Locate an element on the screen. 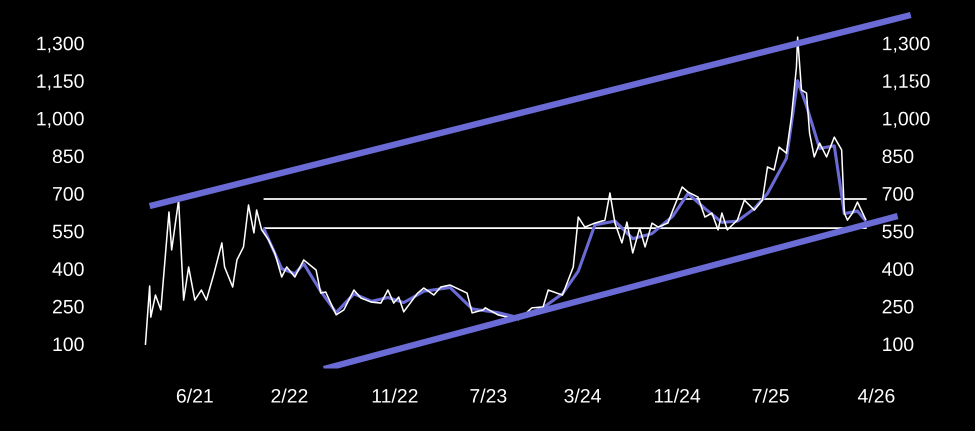 This screenshot has width=975, height=431. y2-tick-label: 850 is located at coordinates (898, 156).